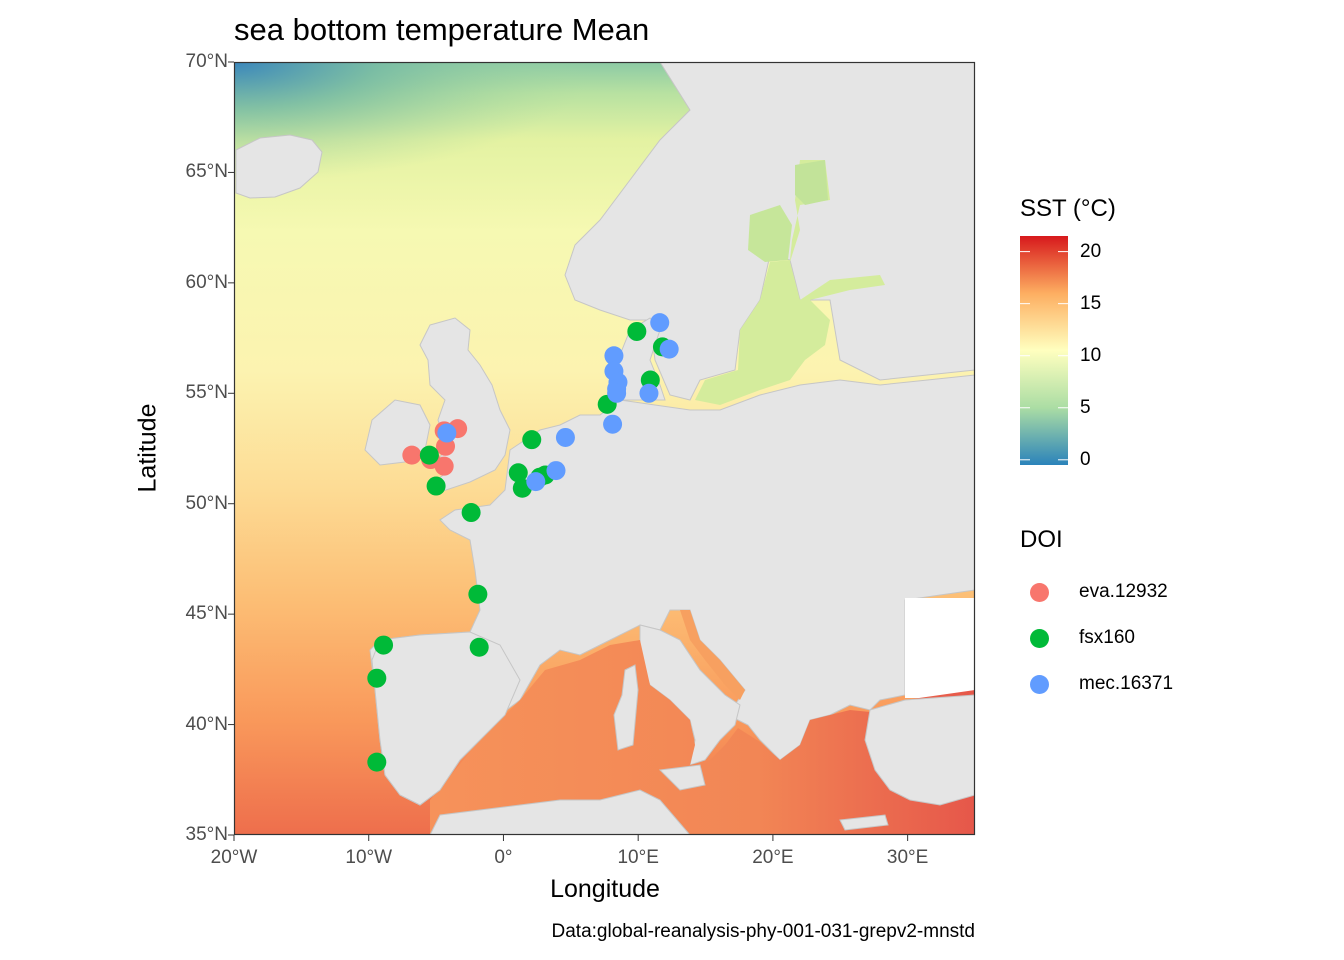 The height and width of the screenshot is (960, 1344). Describe the element at coordinates (811, 182) in the screenshot. I see `bothnian-bay` at that location.